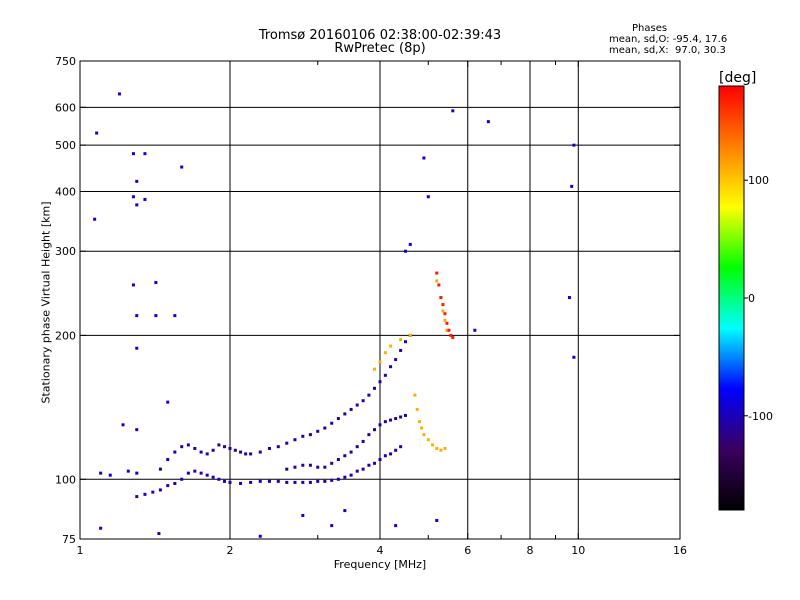 This screenshot has width=800, height=600. Describe the element at coordinates (65, 479) in the screenshot. I see `y-tick-label: 100` at that location.